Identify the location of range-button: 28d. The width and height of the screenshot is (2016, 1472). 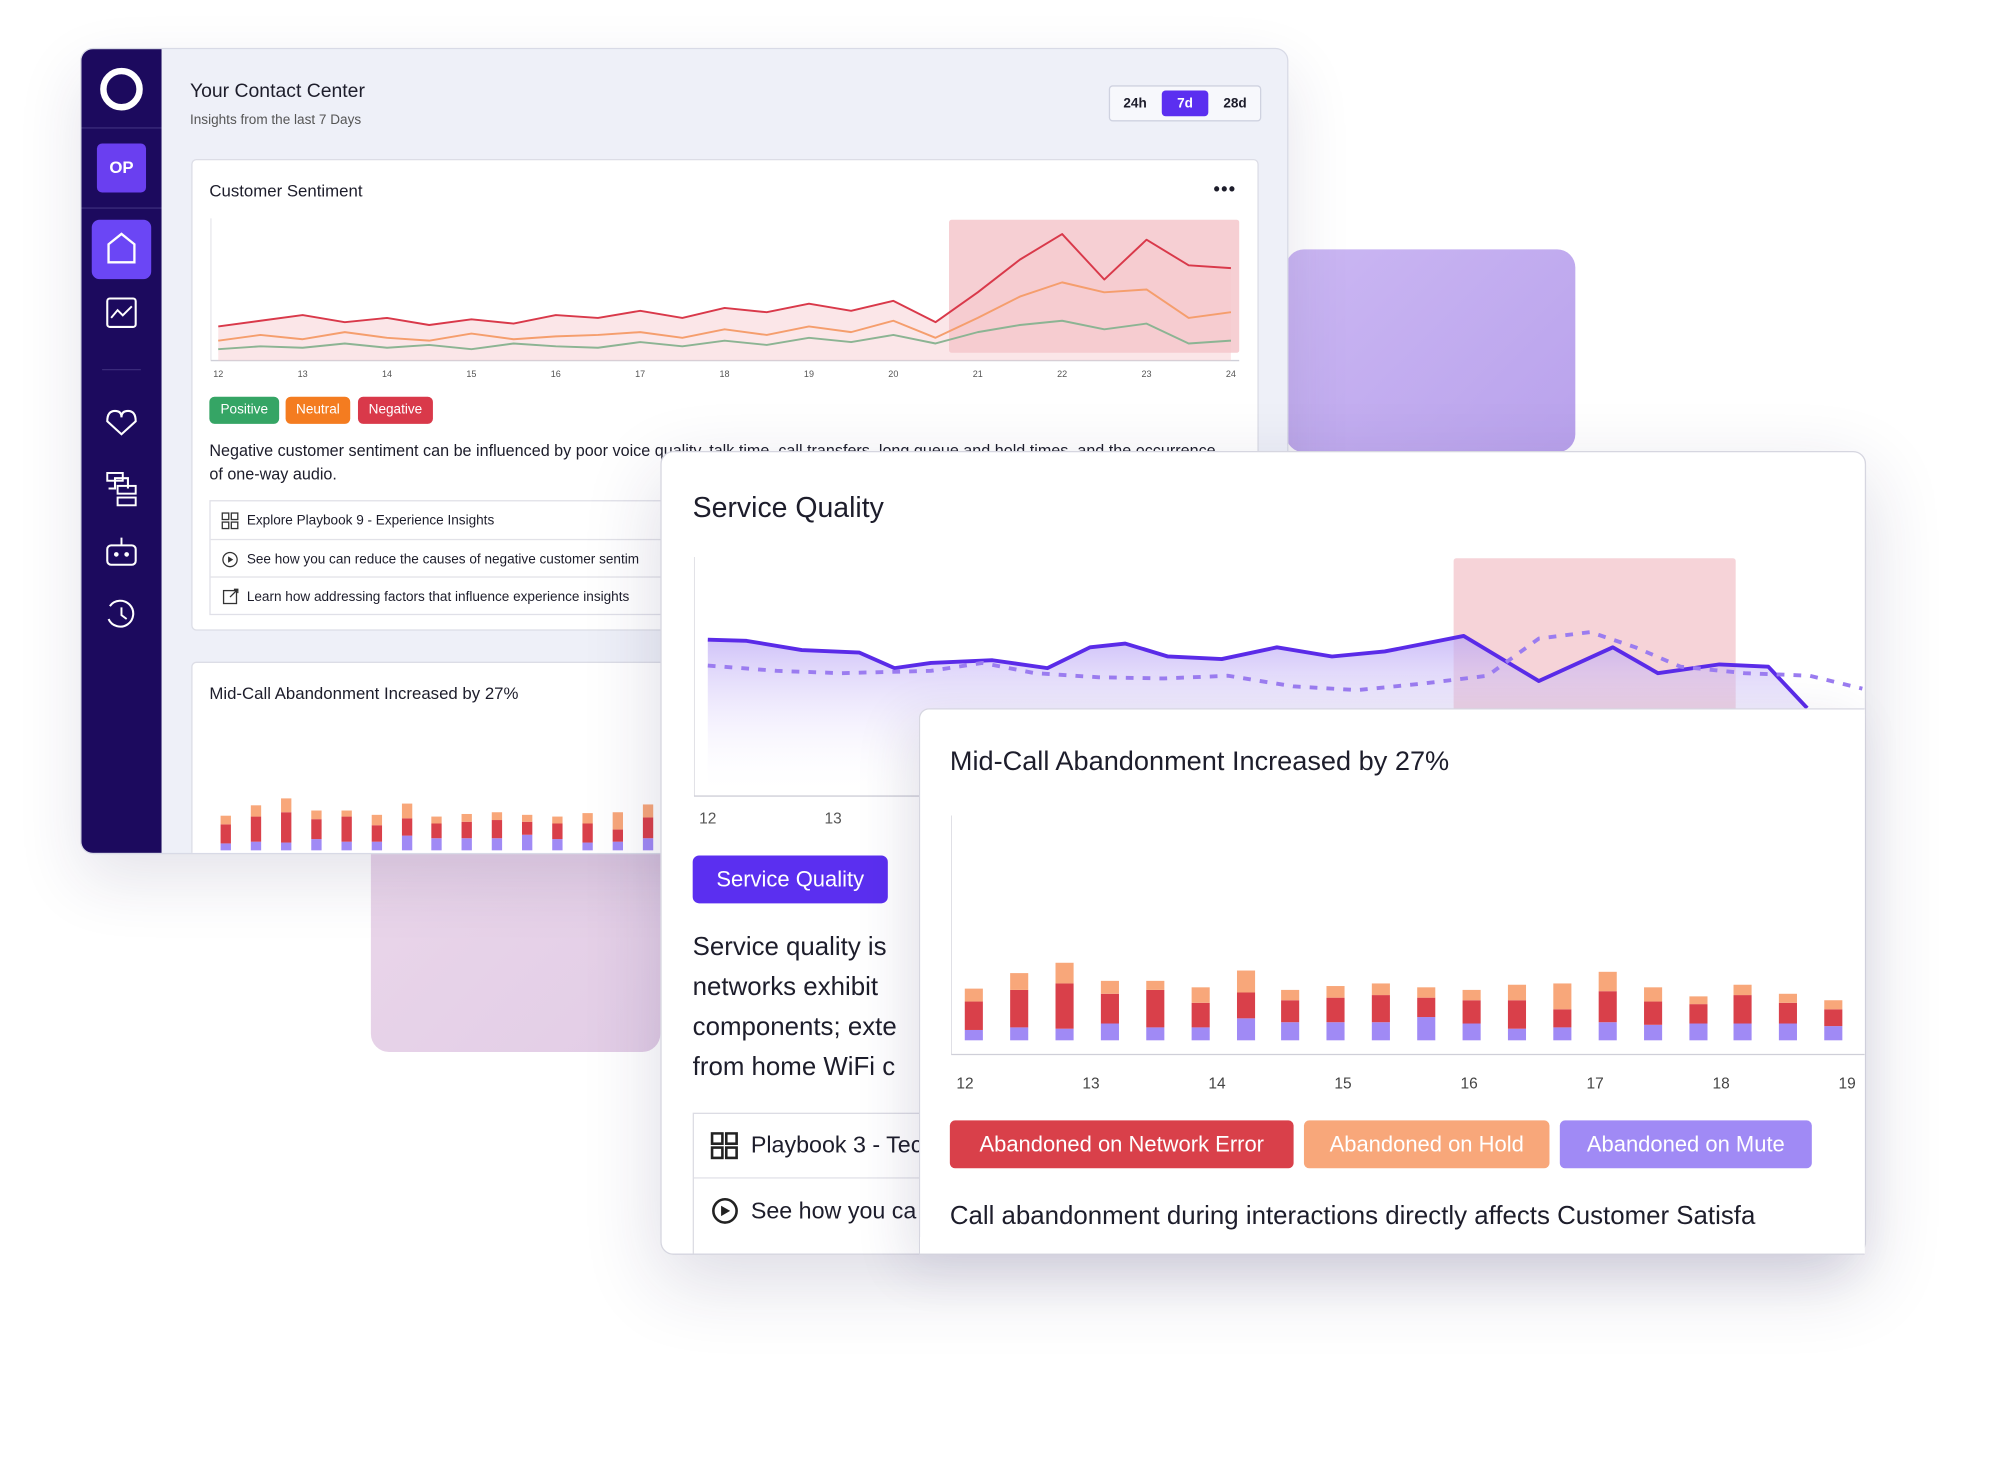
(1235, 103).